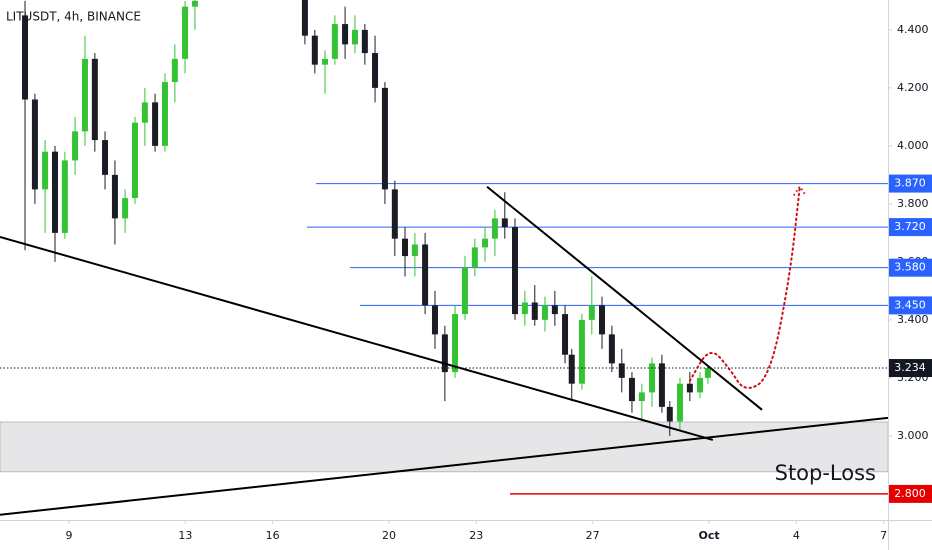 The width and height of the screenshot is (932, 550). I want to click on level-tag-label: 3.580, so click(910, 267).